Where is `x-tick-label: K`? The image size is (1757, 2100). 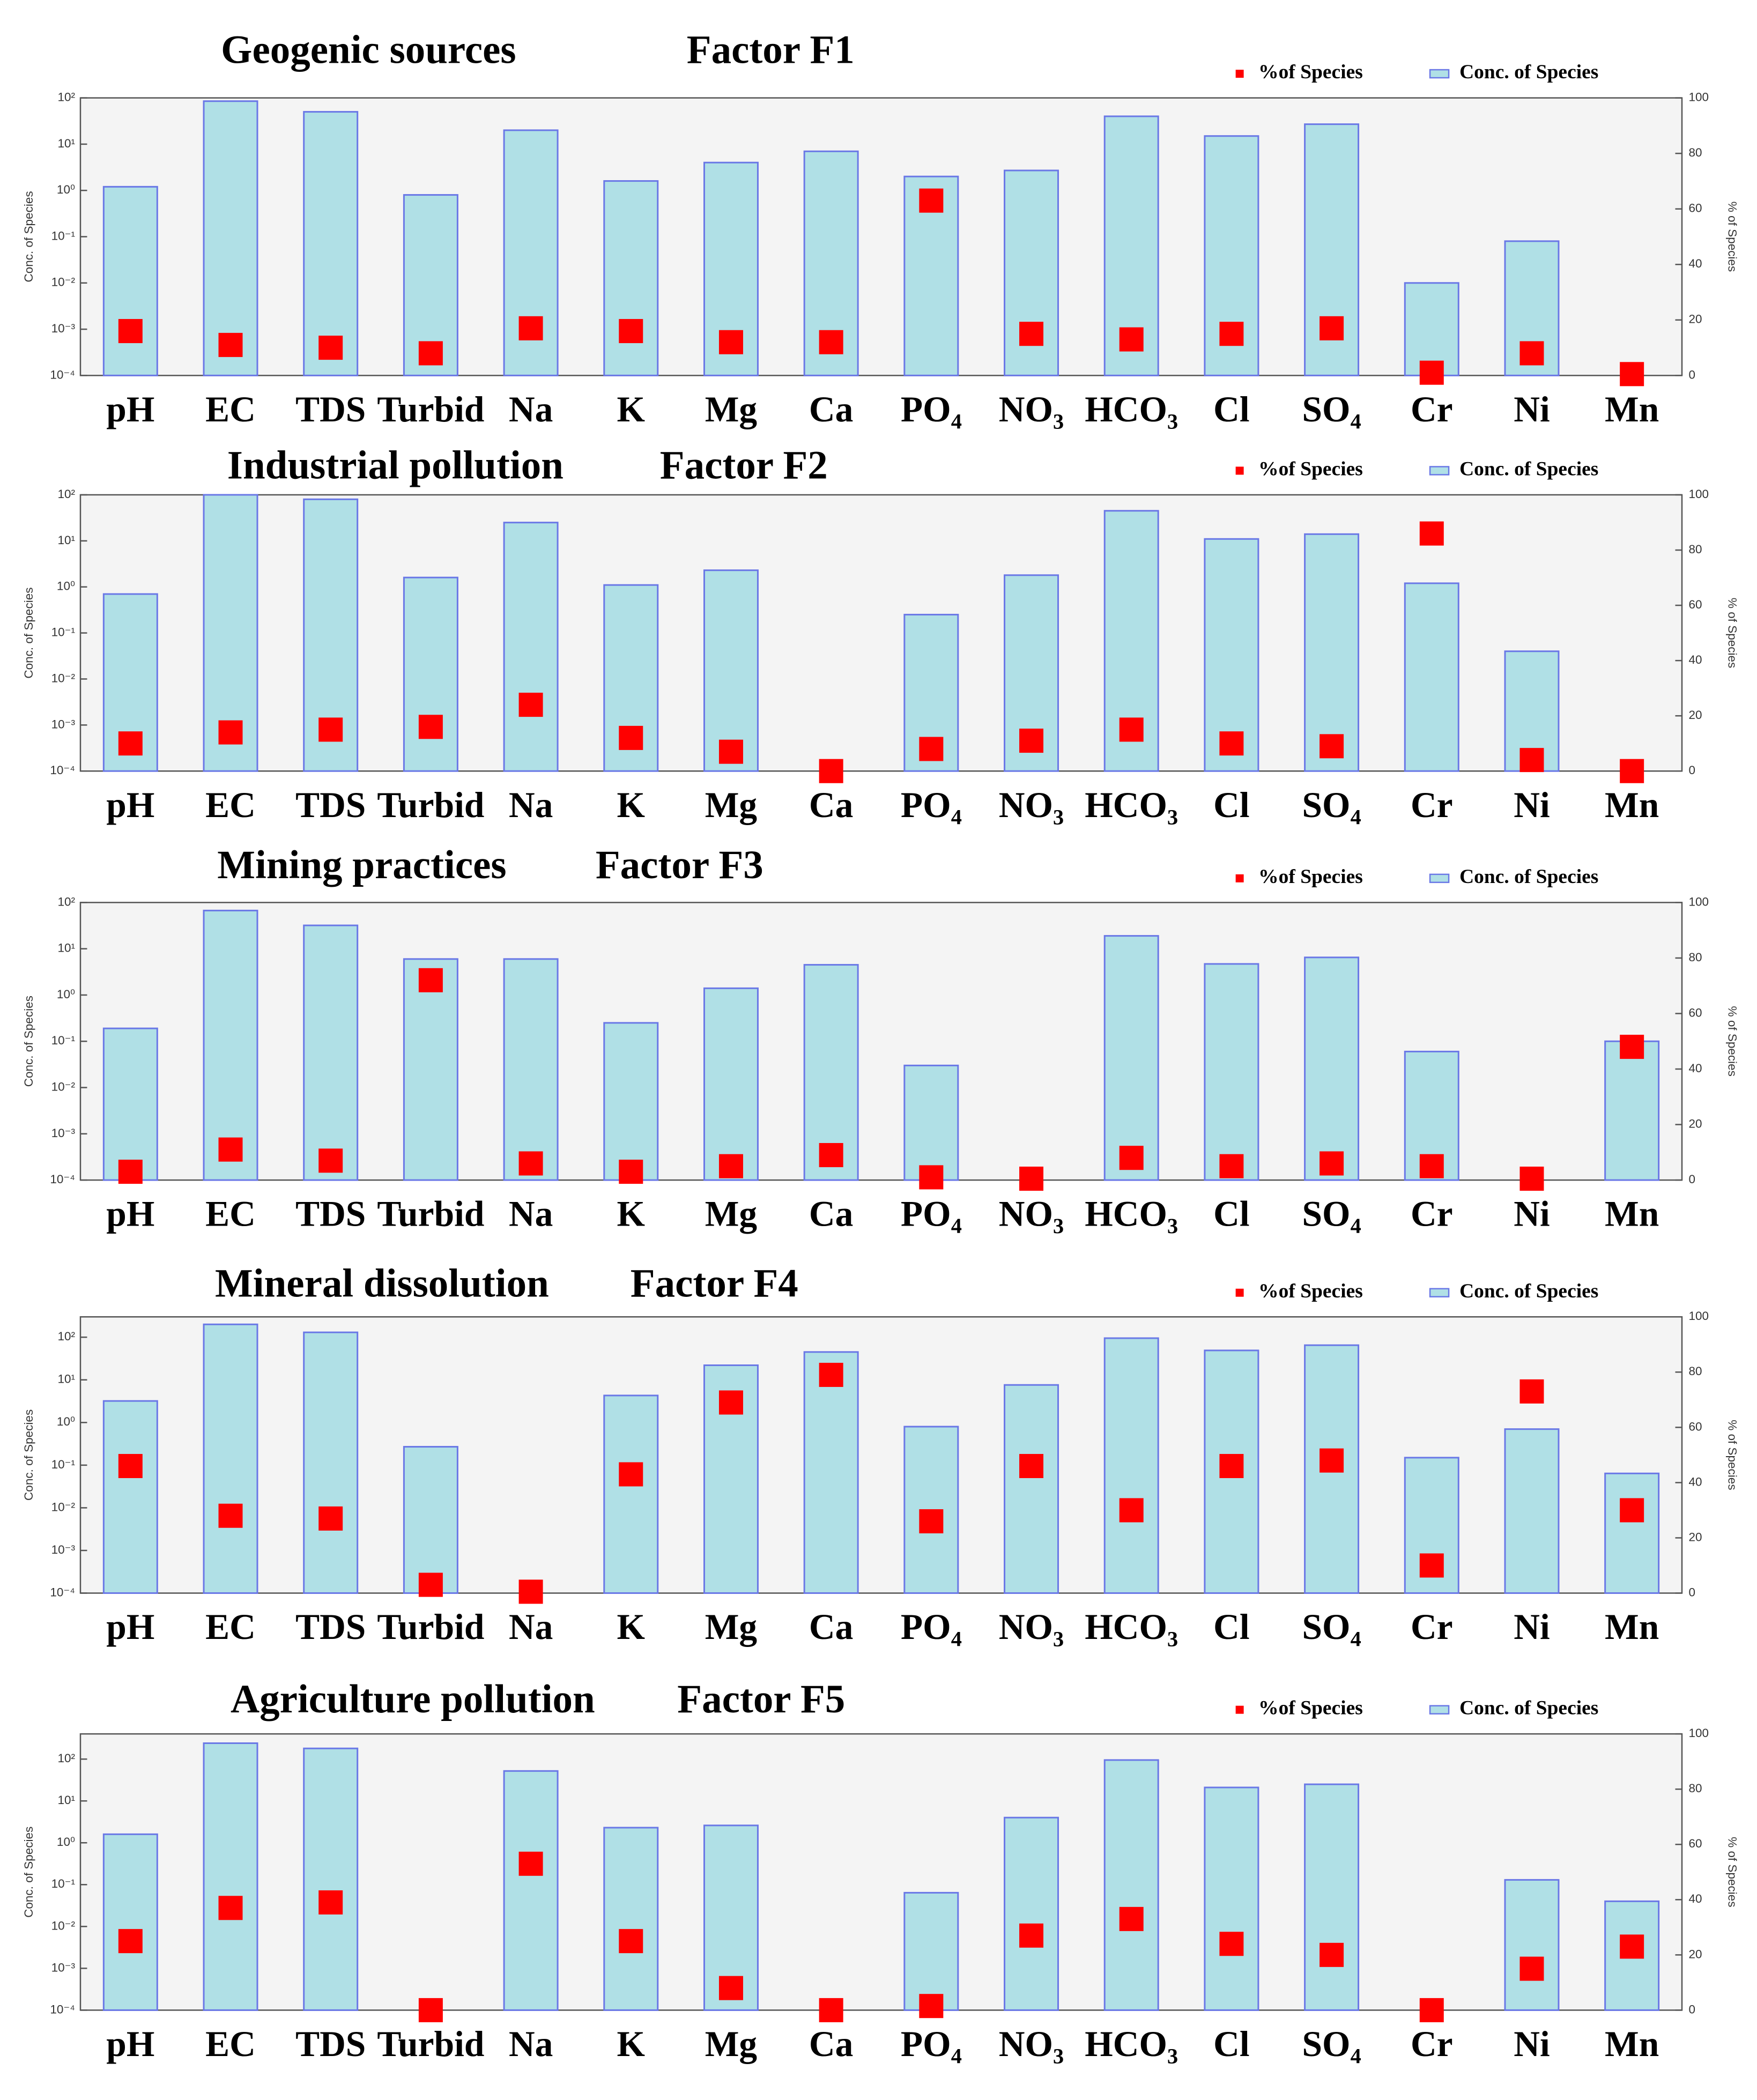
x-tick-label: K is located at coordinates (631, 2044).